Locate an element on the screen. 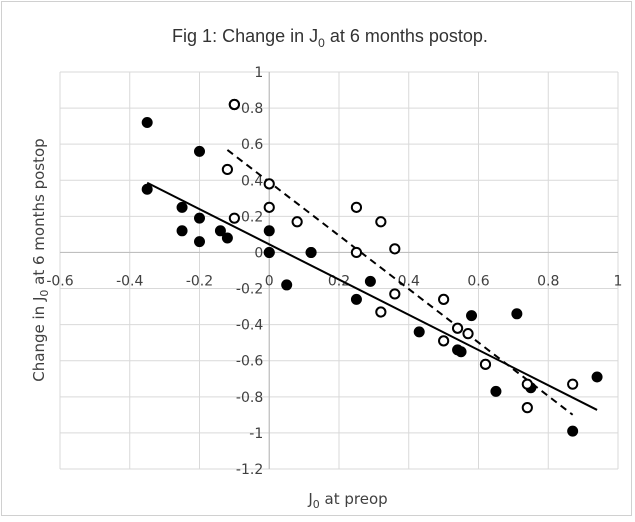 This screenshot has width=635, height=522. y-axis-label-main: Change in J is located at coordinates (39, 339).